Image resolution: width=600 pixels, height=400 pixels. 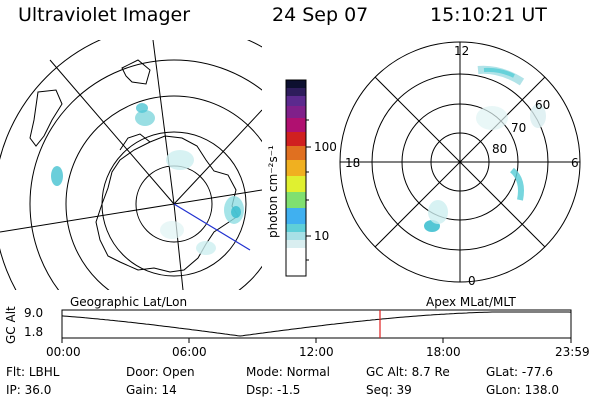 What do you see at coordinates (189, 352) in the screenshot?
I see `timeline-xtick-0600: 06:00` at bounding box center [189, 352].